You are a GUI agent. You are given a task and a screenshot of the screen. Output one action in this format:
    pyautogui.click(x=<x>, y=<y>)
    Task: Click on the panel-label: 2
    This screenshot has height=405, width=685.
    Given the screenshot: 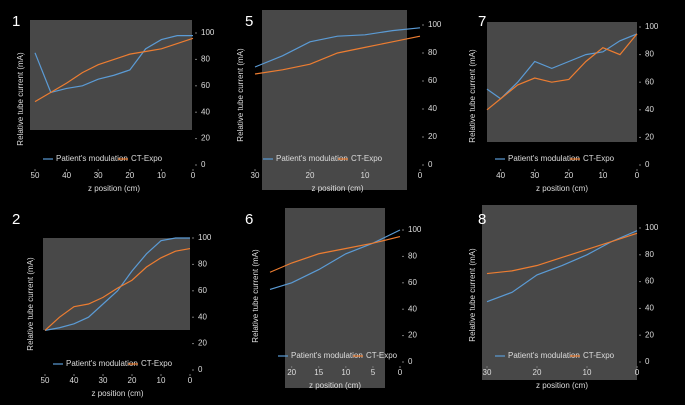 What is the action you would take?
    pyautogui.click(x=16, y=219)
    